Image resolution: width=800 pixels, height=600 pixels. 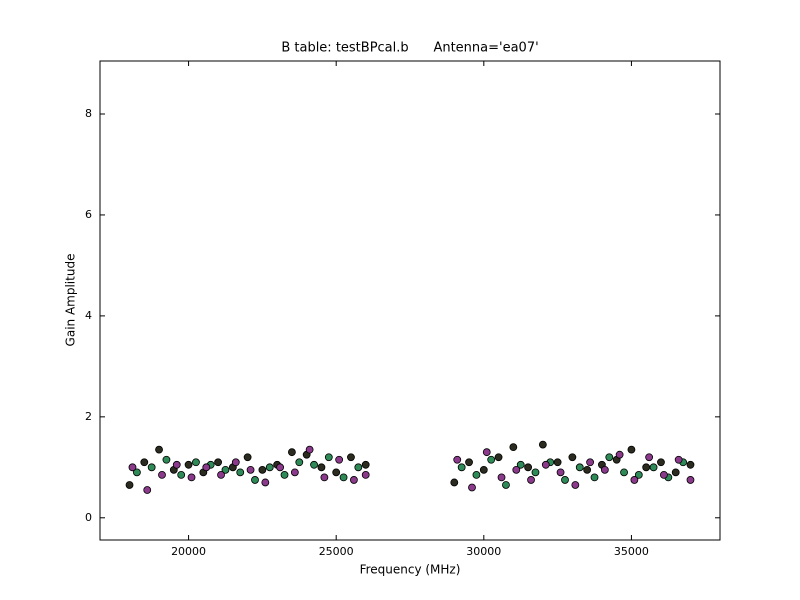 What do you see at coordinates (88, 517) in the screenshot?
I see `y-tick-label: 0` at bounding box center [88, 517].